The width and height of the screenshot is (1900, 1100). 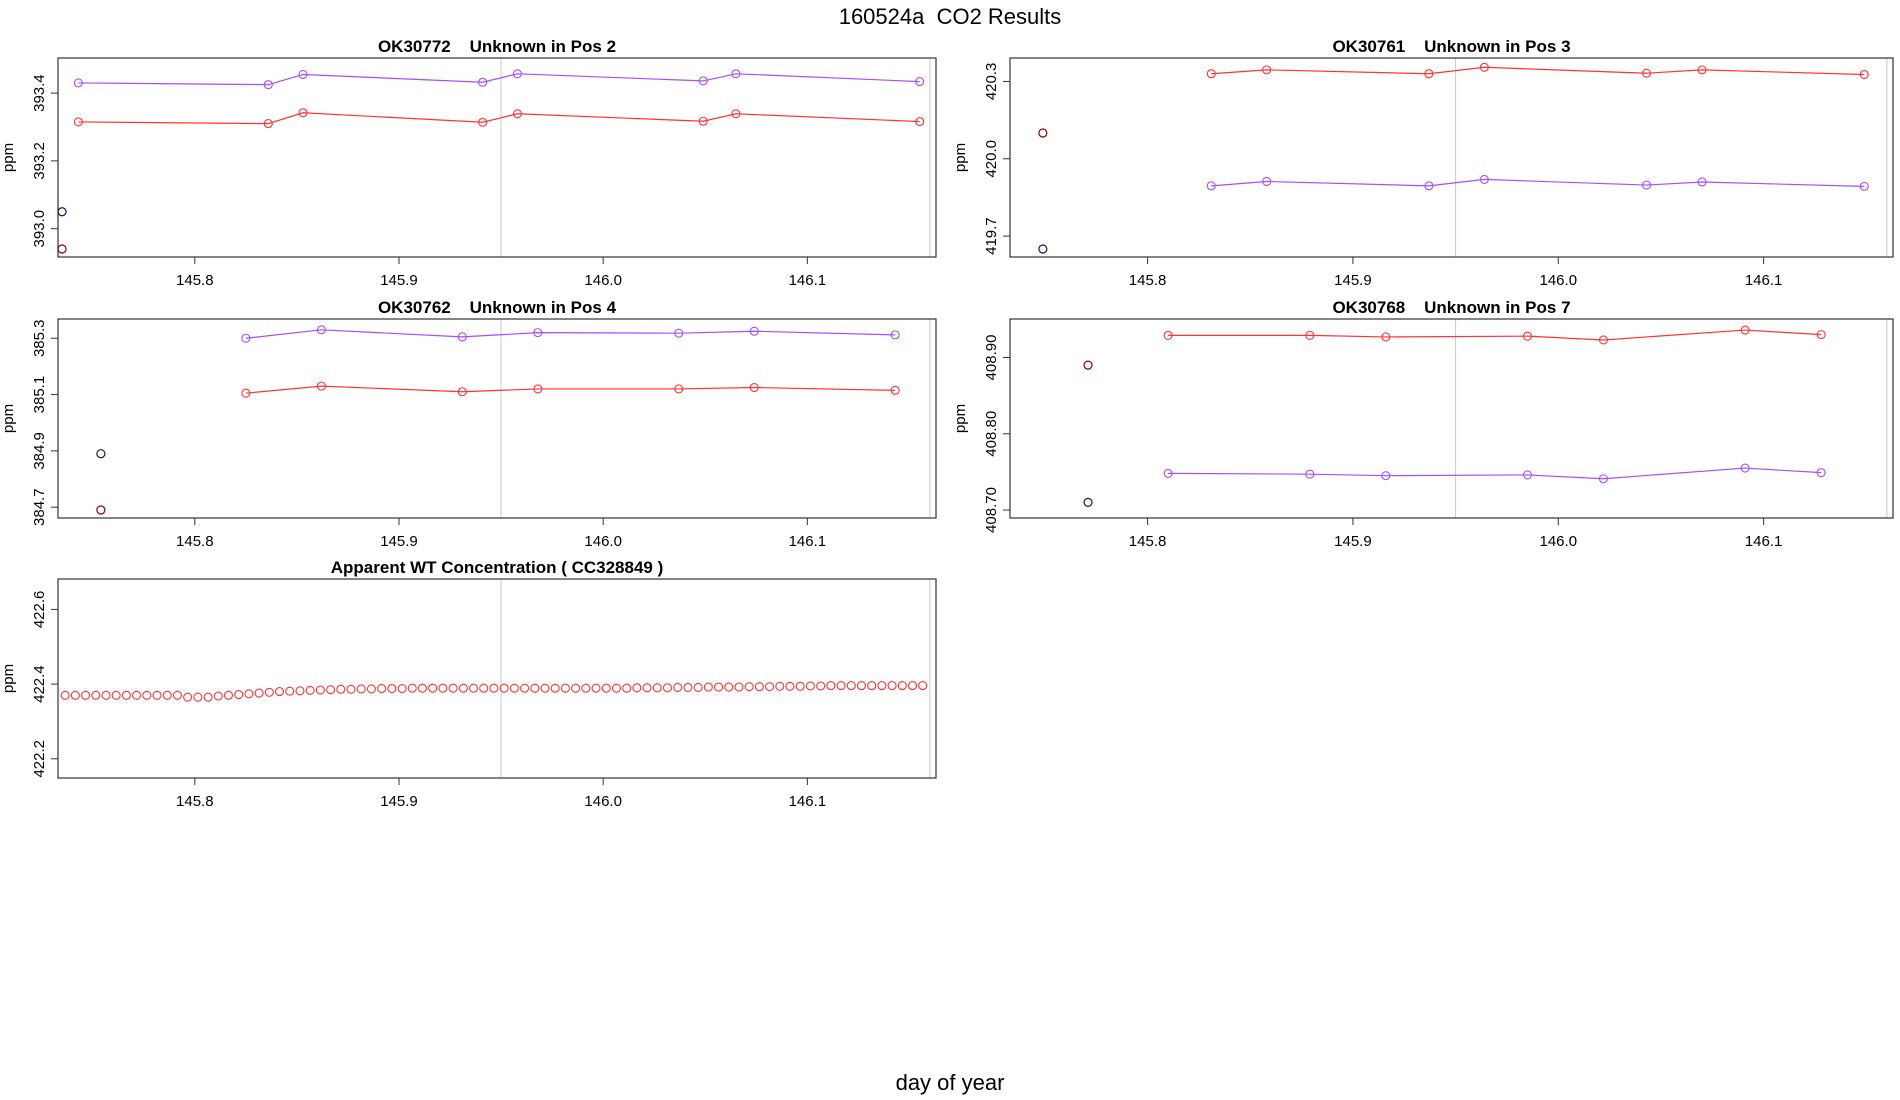 What do you see at coordinates (497, 567) in the screenshot?
I see `panel-title: Apparent WT Concentration ( CC328849 )` at bounding box center [497, 567].